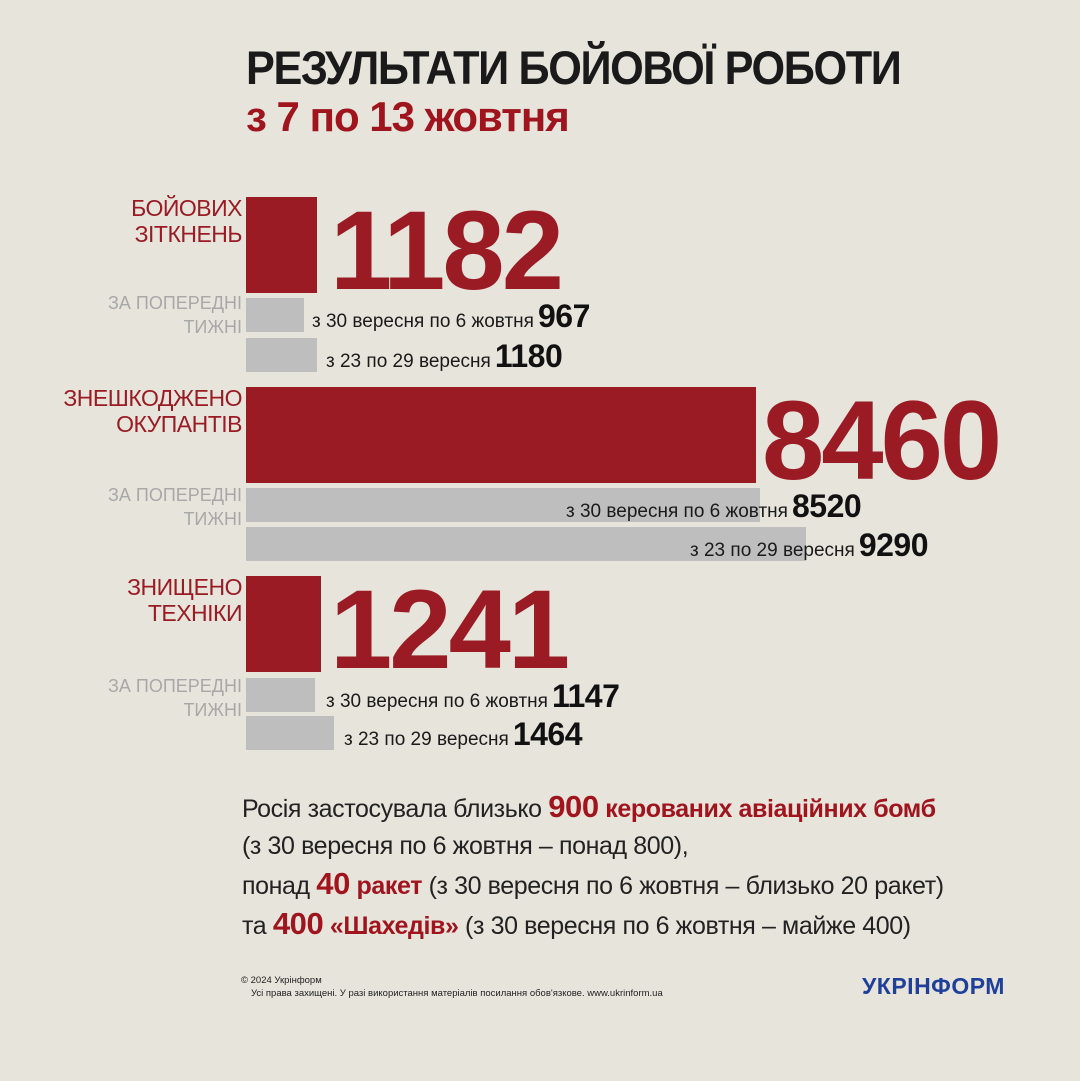  What do you see at coordinates (298, 923) in the screenshot?
I see `shaheds-count: 400` at bounding box center [298, 923].